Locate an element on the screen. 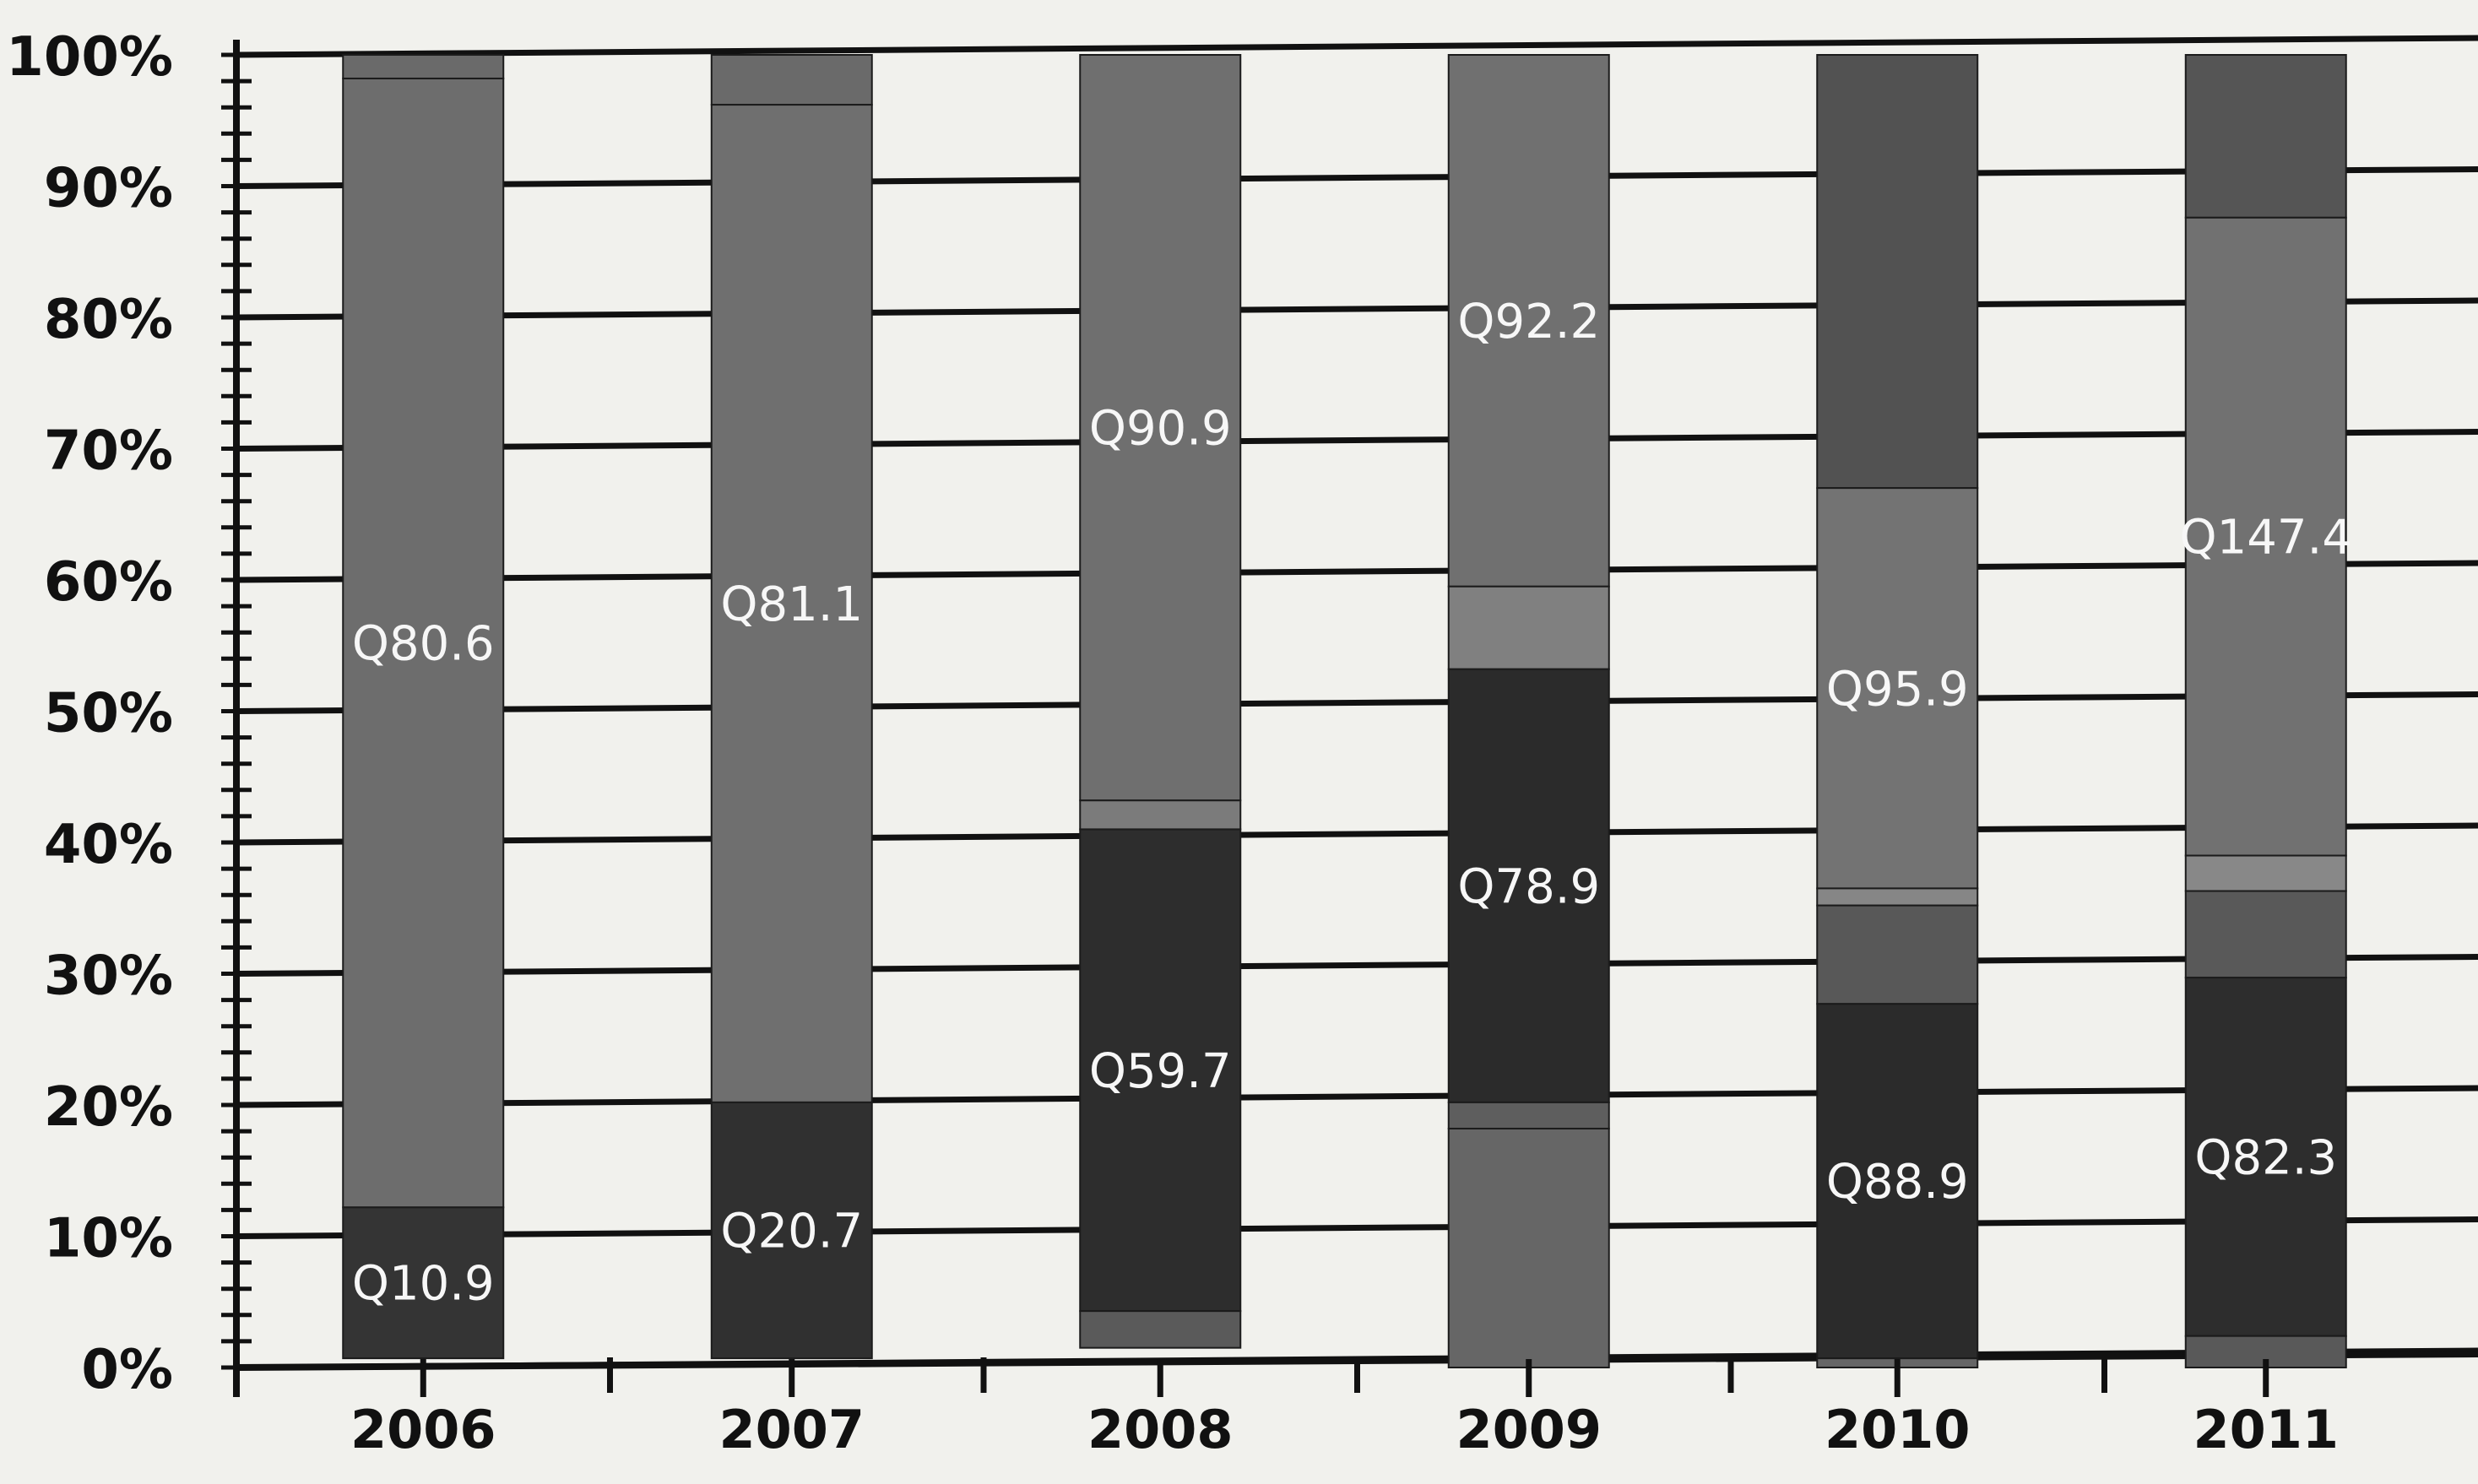  x-tick-label: 2008 is located at coordinates (1160, 1429).